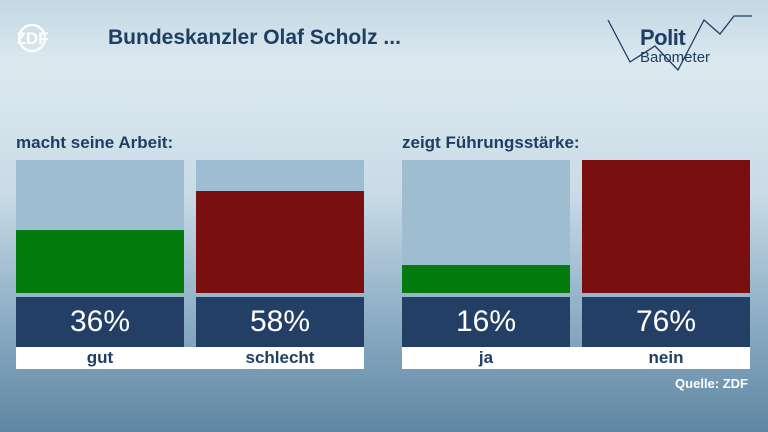 The image size is (768, 432). What do you see at coordinates (675, 57) in the screenshot?
I see `logo-text-barometer: Barometer` at bounding box center [675, 57].